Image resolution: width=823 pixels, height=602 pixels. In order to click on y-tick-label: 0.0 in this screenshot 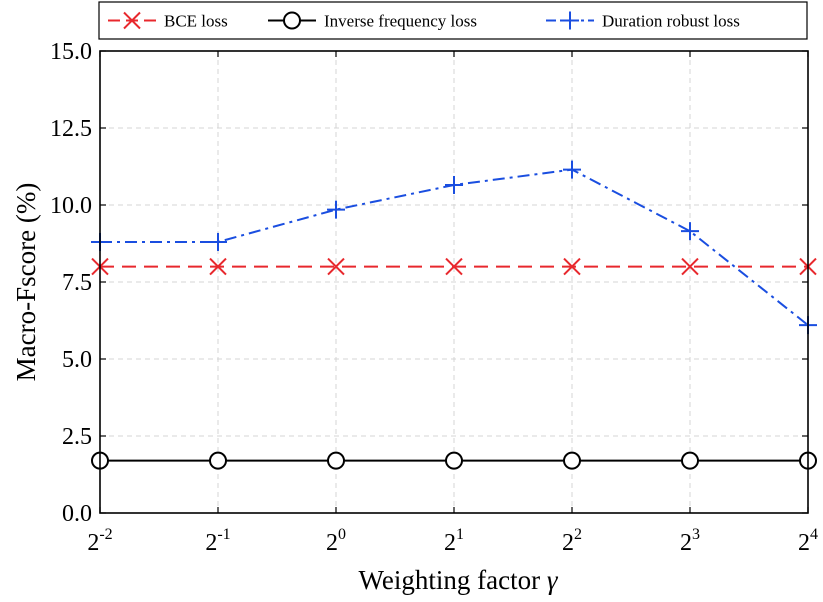, I will do `click(77, 514)`.